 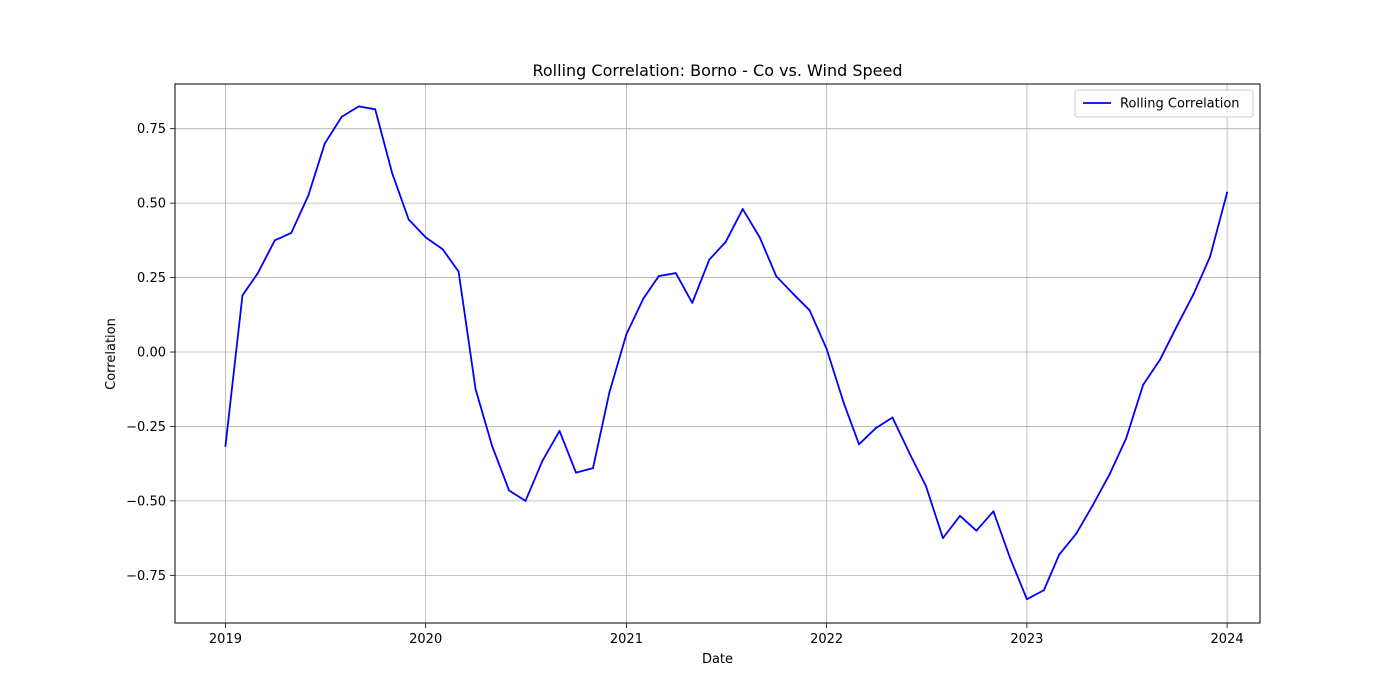 I want to click on y-tick-label: 0.00, so click(x=151, y=353).